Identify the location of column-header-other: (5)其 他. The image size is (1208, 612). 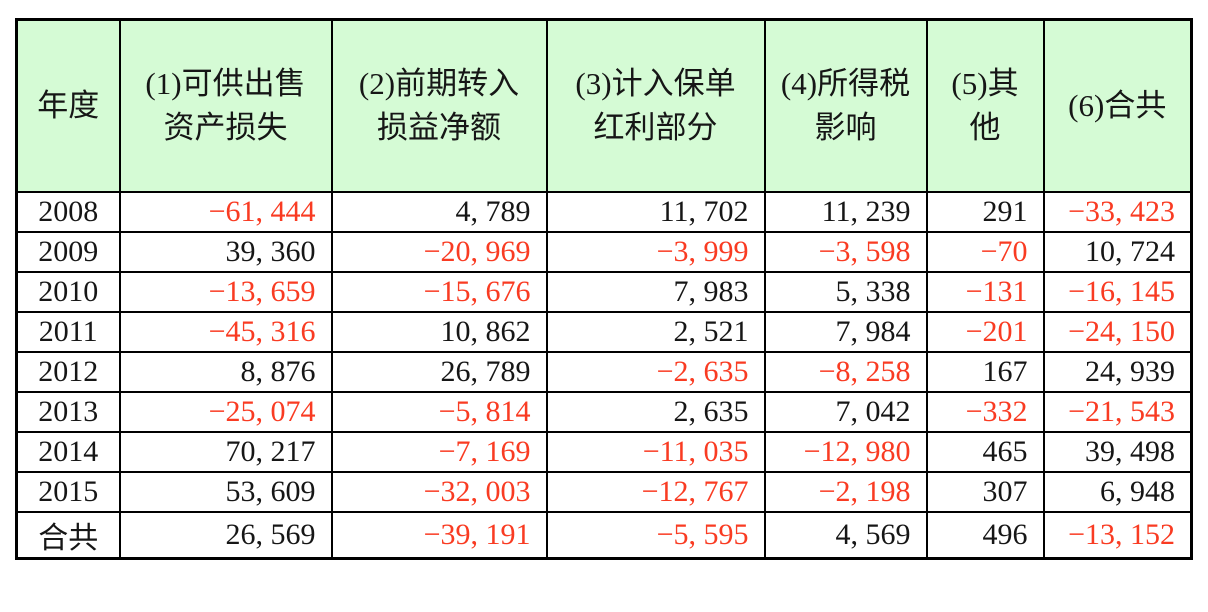
(985, 105).